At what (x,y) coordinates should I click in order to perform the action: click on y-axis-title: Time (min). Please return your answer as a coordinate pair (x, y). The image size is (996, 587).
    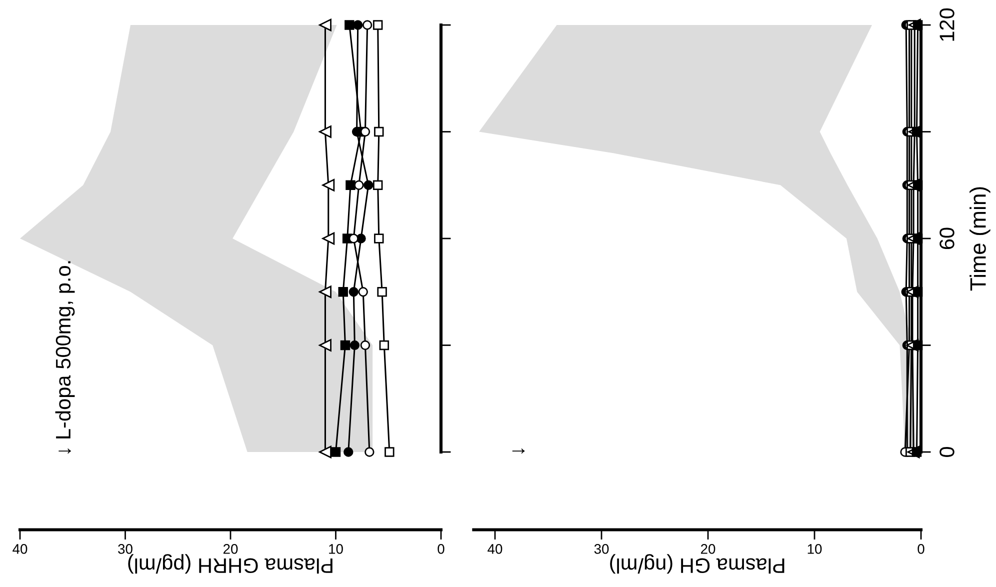
    Looking at the image, I should click on (980, 239).